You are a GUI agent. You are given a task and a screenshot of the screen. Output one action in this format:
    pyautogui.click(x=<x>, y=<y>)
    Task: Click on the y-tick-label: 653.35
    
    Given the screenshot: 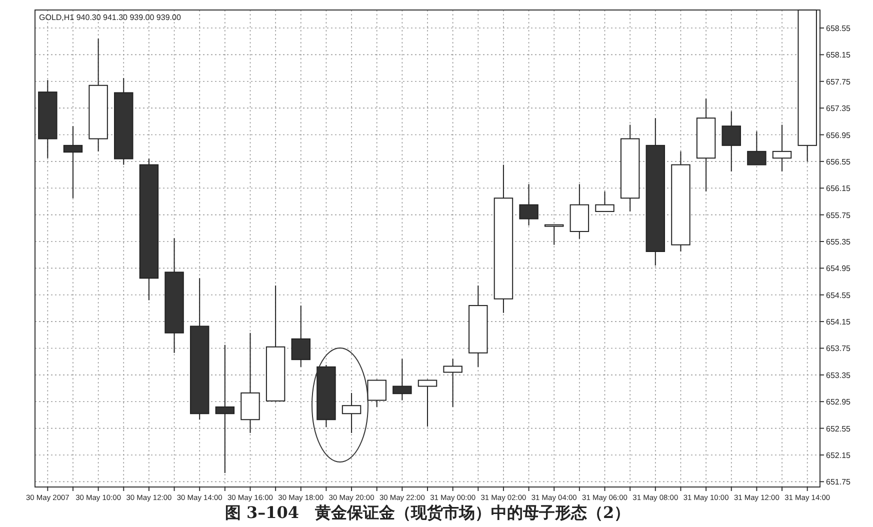 What is the action you would take?
    pyautogui.click(x=839, y=375)
    